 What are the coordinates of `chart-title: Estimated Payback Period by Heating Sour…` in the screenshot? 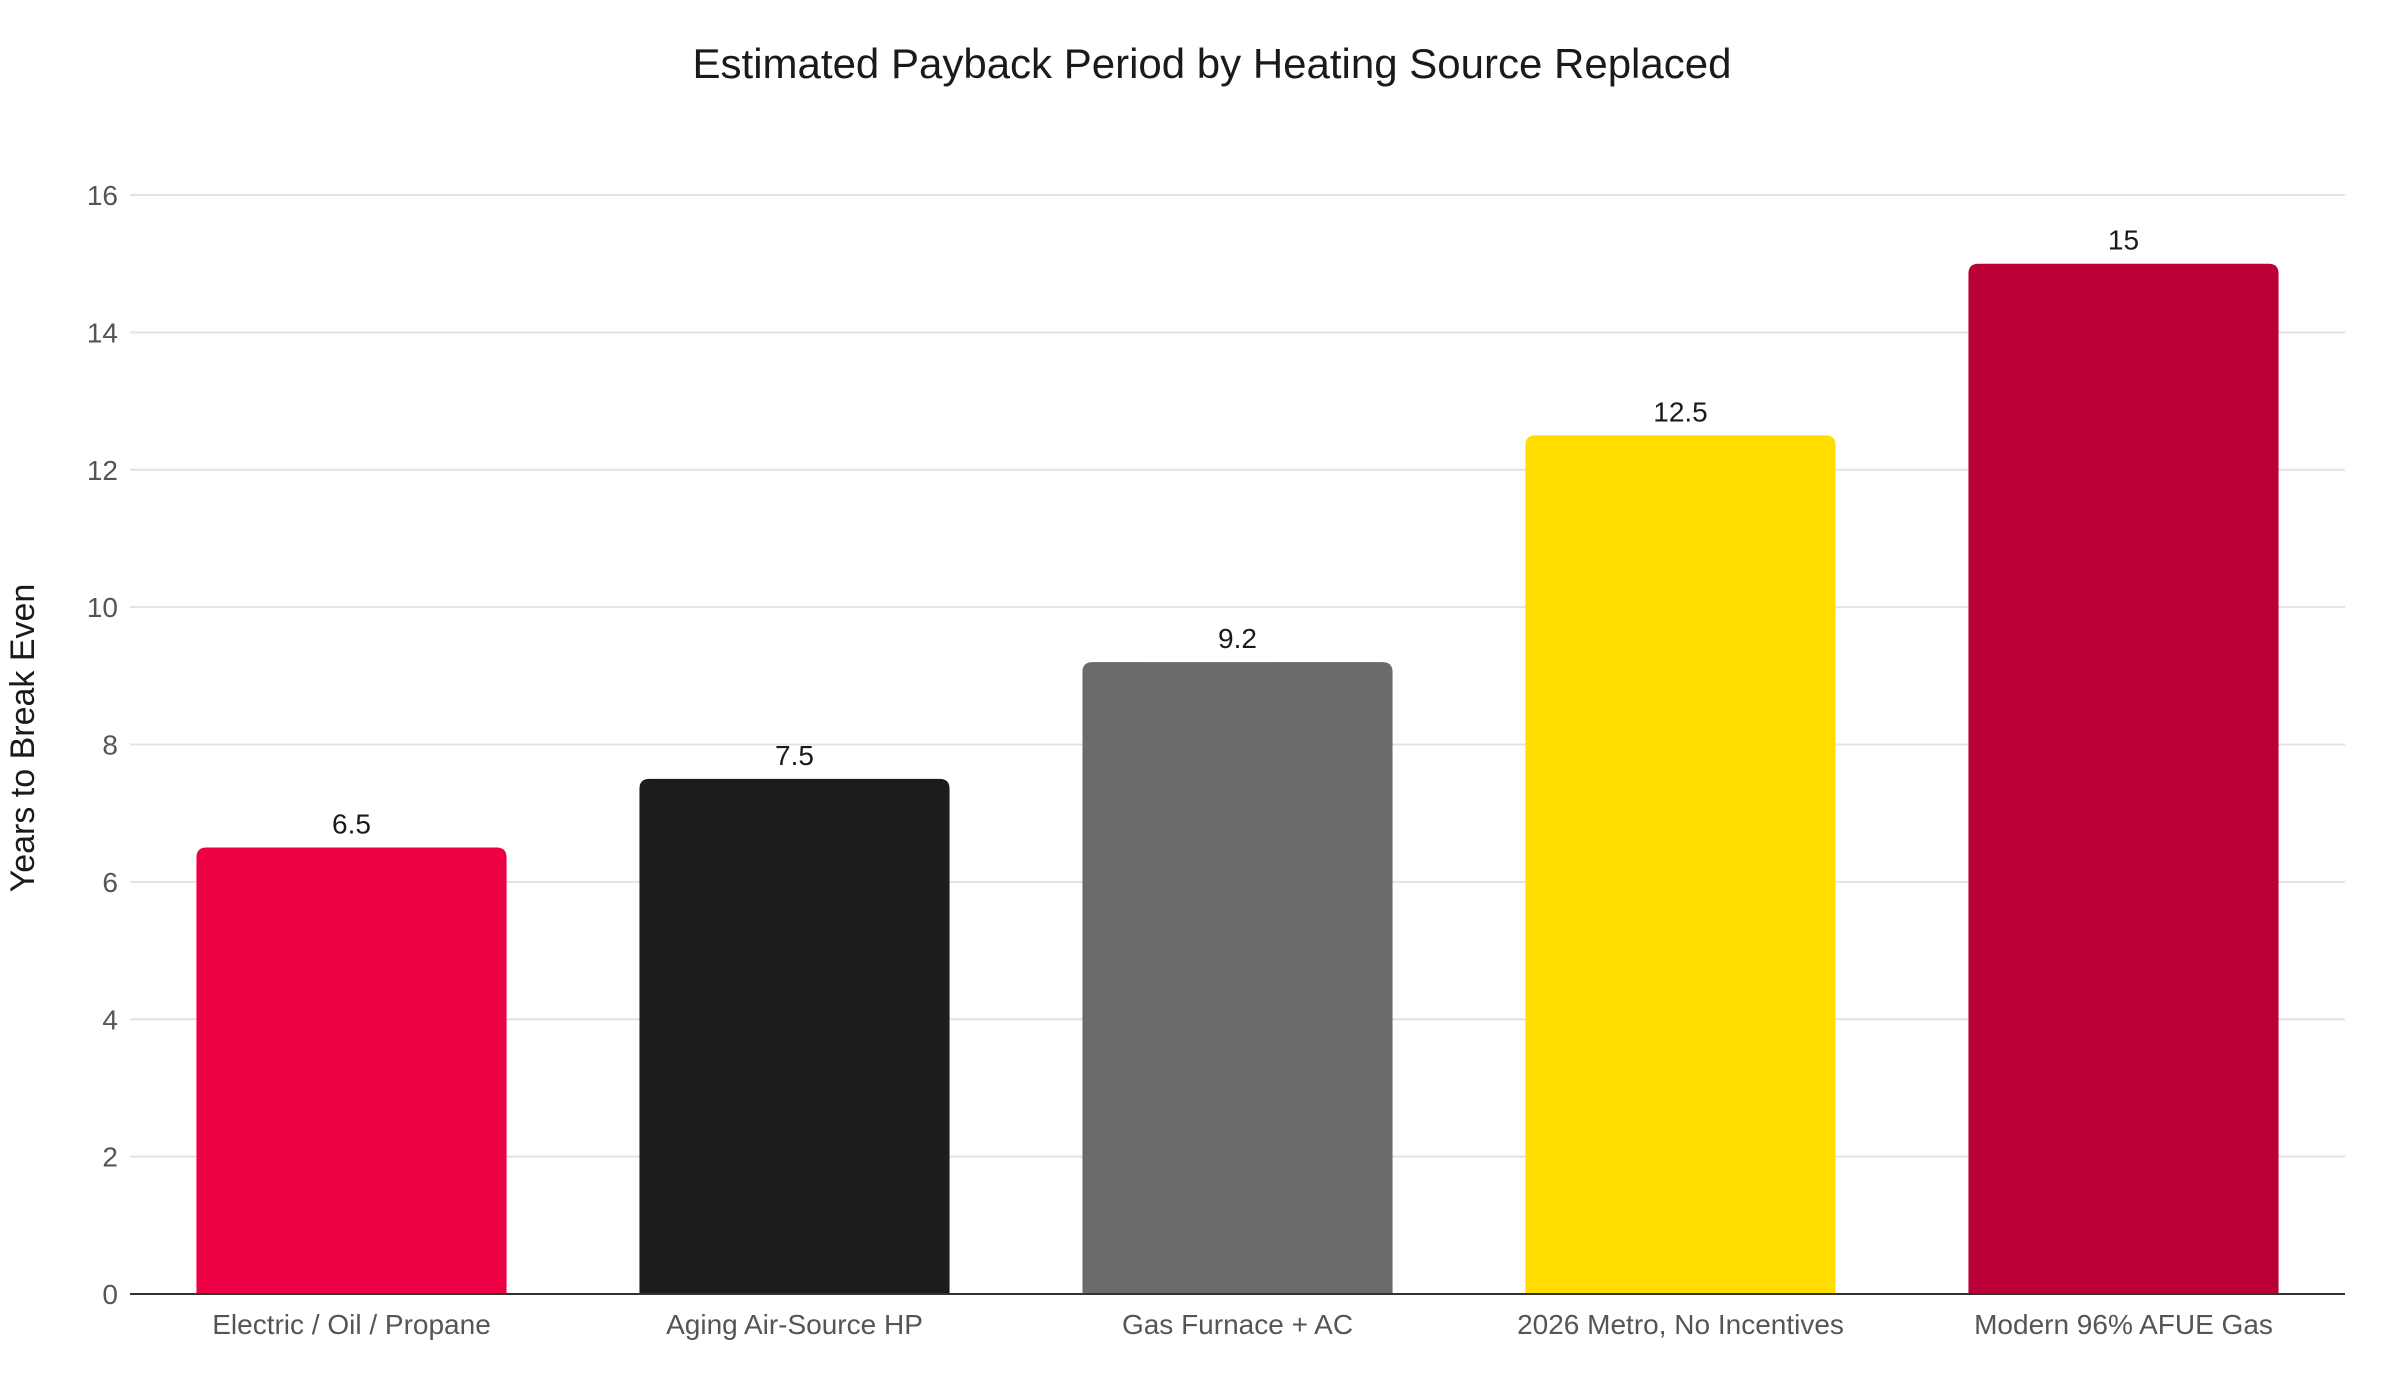 It's located at (1212, 63).